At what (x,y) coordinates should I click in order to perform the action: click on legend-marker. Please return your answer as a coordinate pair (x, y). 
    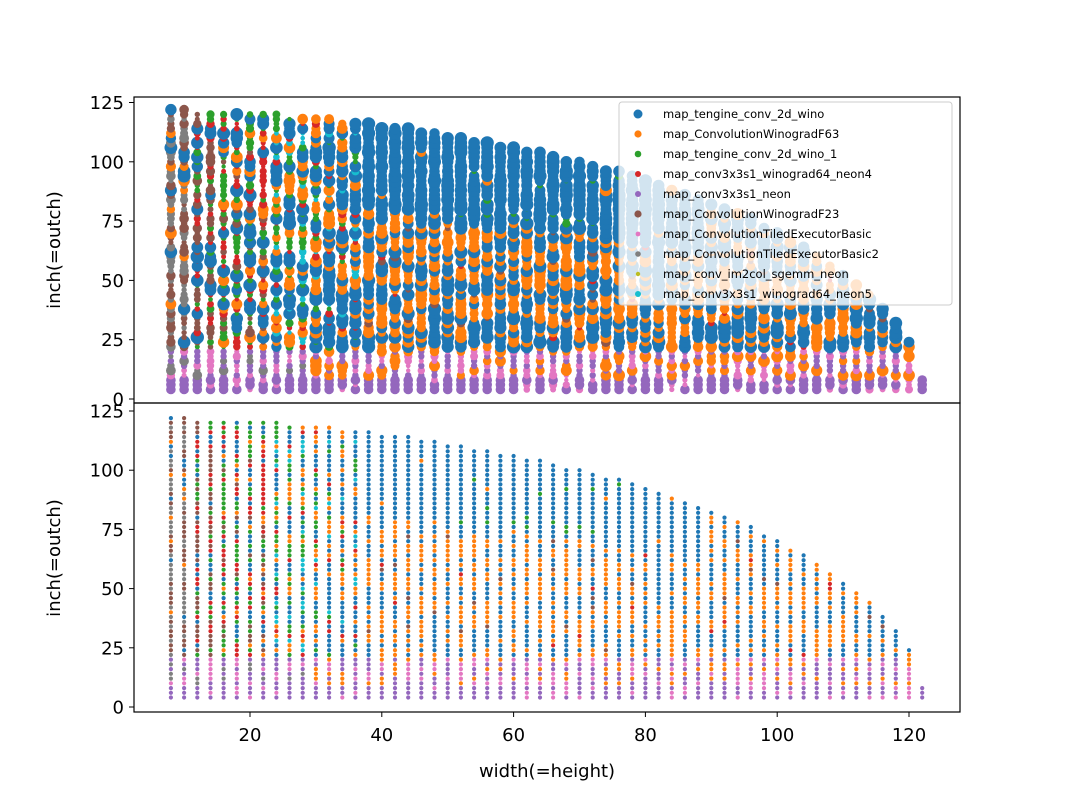
    Looking at the image, I should click on (638, 134).